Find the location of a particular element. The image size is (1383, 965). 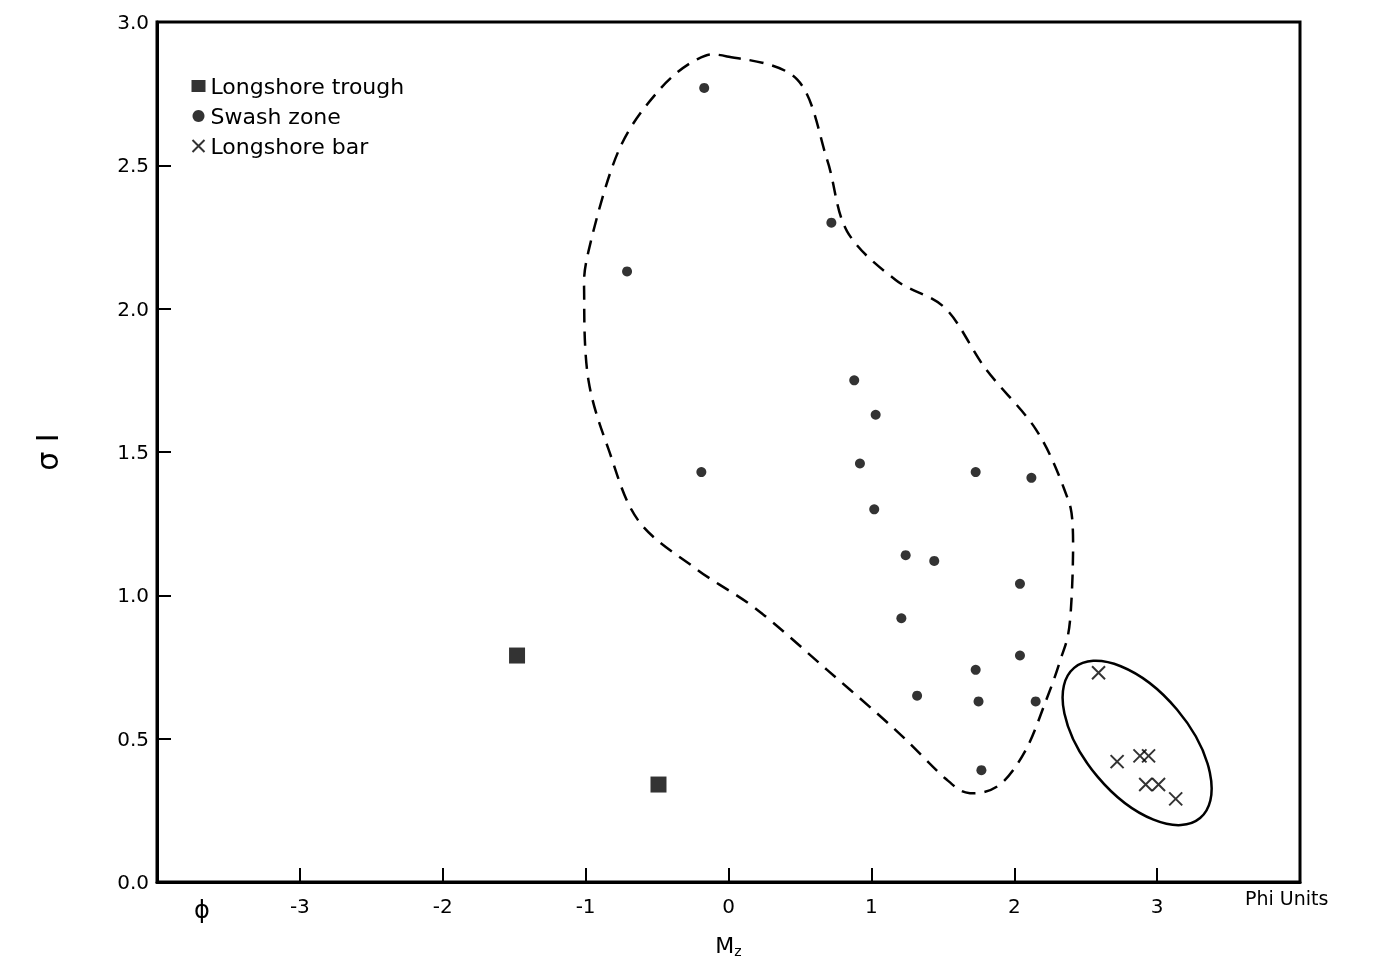

x-tick-label: -1 is located at coordinates (585, 906).